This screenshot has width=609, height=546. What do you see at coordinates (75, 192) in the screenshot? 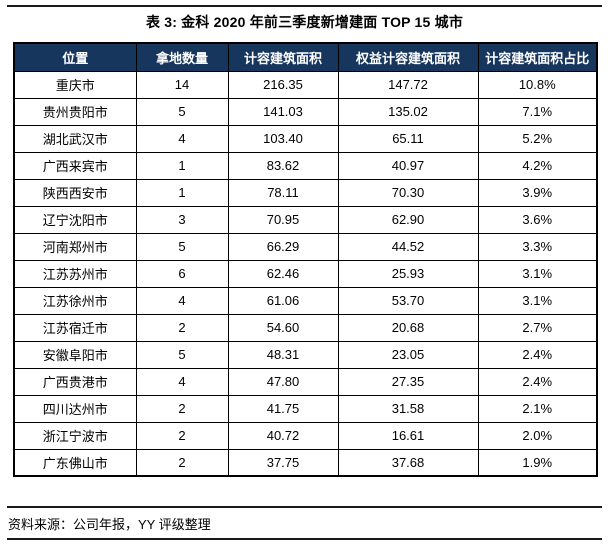
I see `table-cell: 陕西西安市` at bounding box center [75, 192].